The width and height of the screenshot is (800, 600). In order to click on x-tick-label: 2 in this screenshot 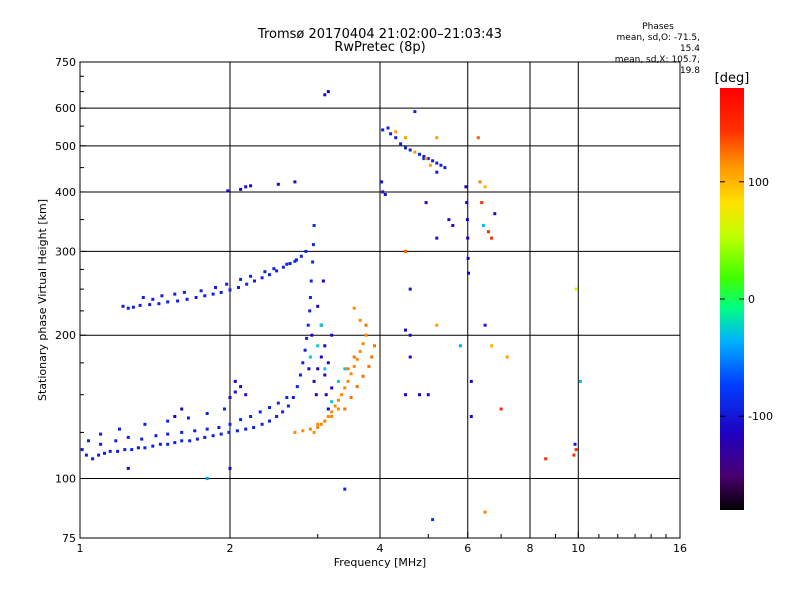, I will do `click(230, 548)`.